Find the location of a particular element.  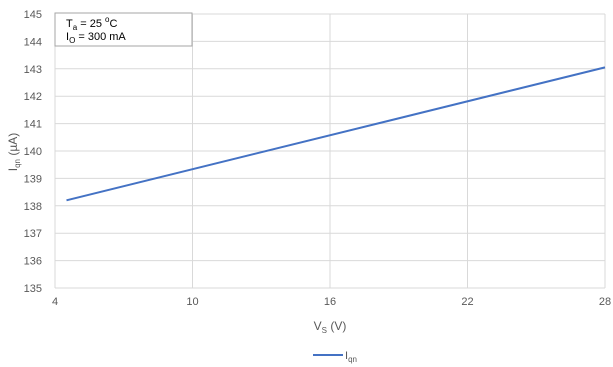

y-tick-label: 141 is located at coordinates (33, 125).